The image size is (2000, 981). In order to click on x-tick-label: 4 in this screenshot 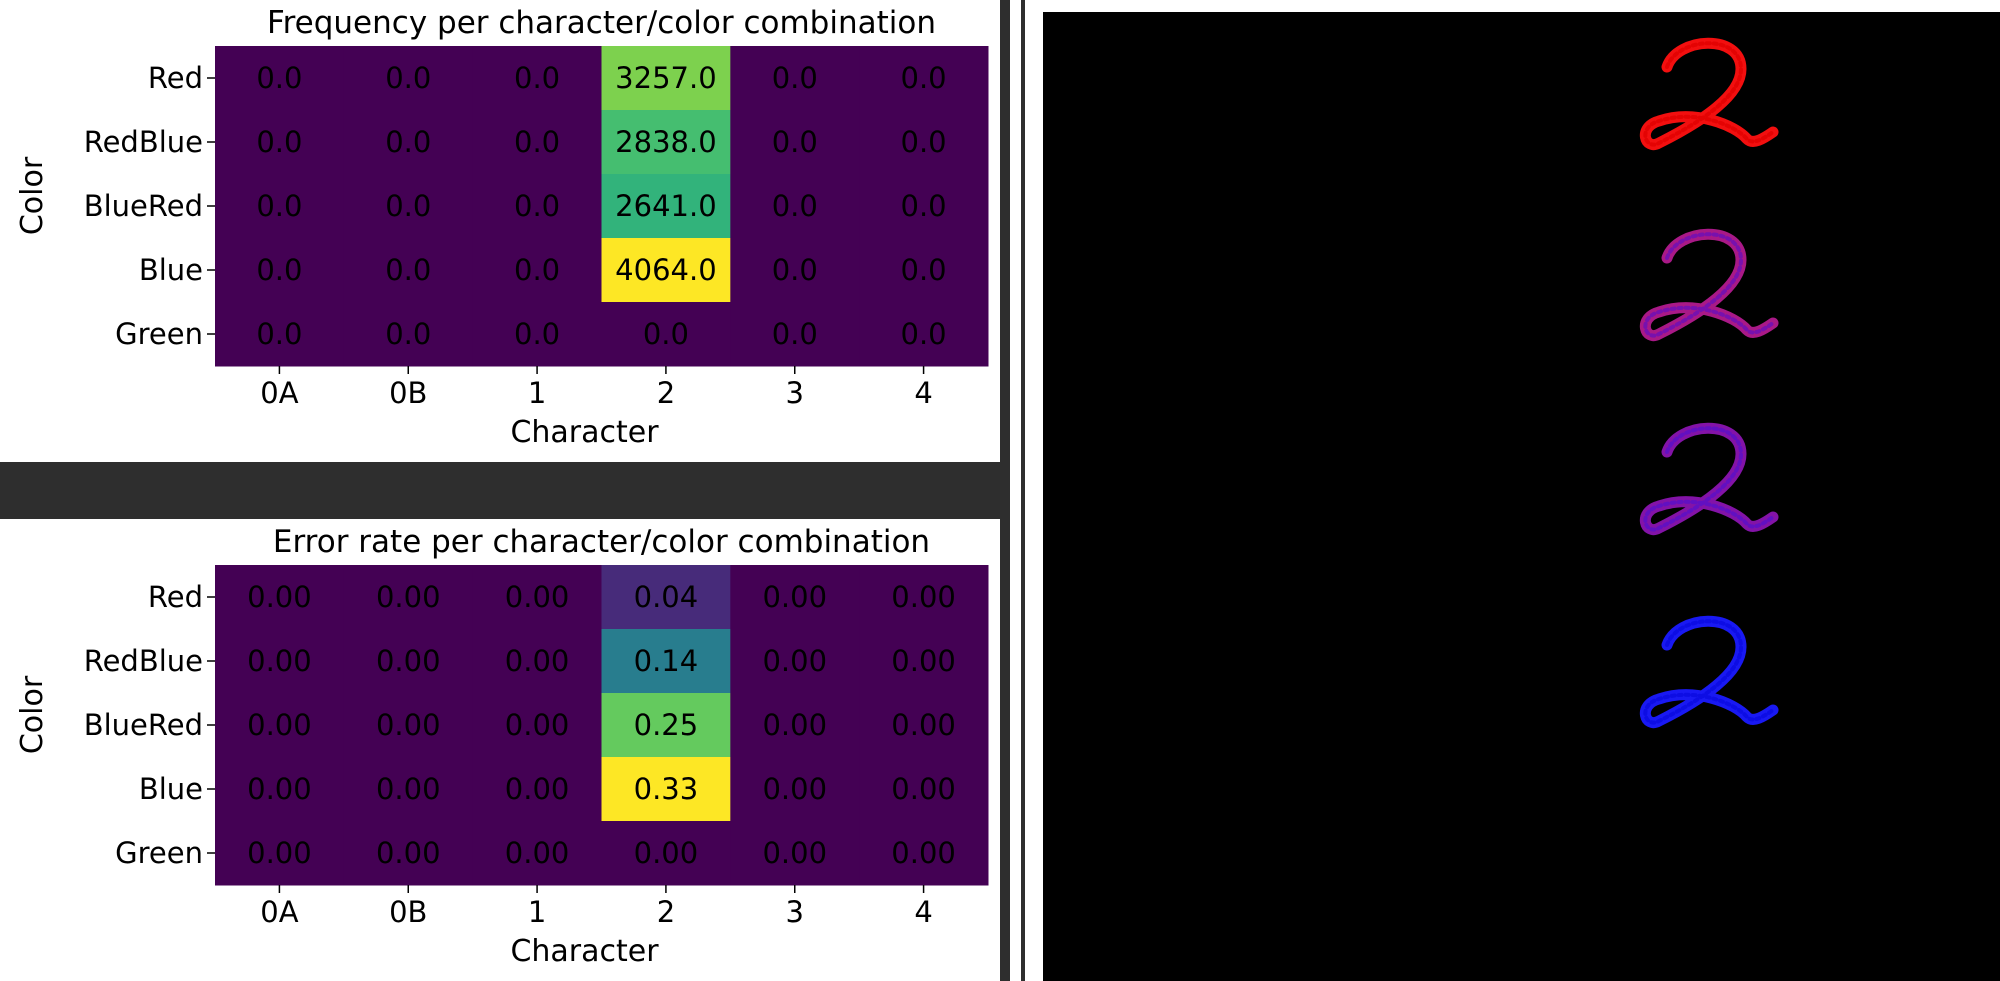, I will do `click(923, 912)`.